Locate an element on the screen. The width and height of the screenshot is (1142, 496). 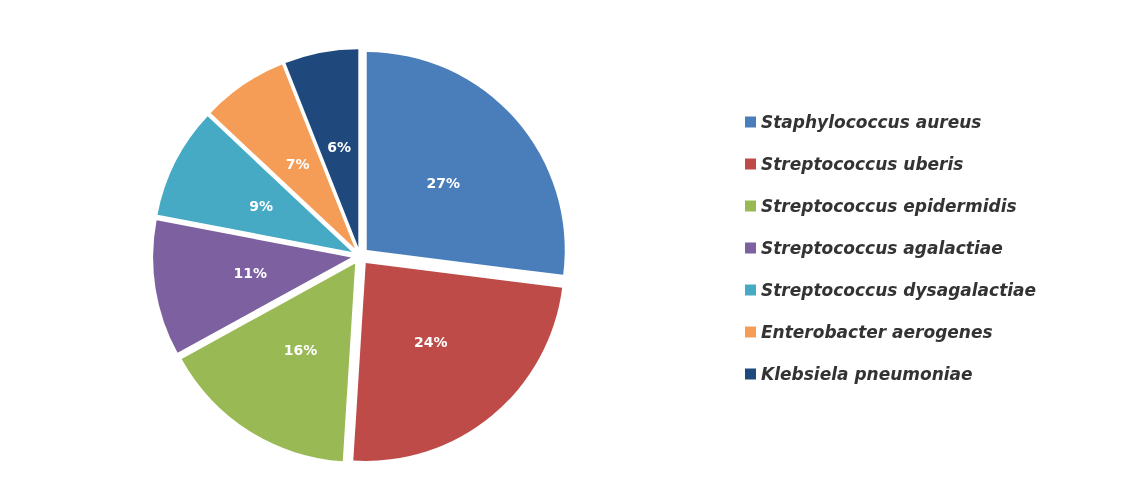
data-label: 7% is located at coordinates (297, 164).